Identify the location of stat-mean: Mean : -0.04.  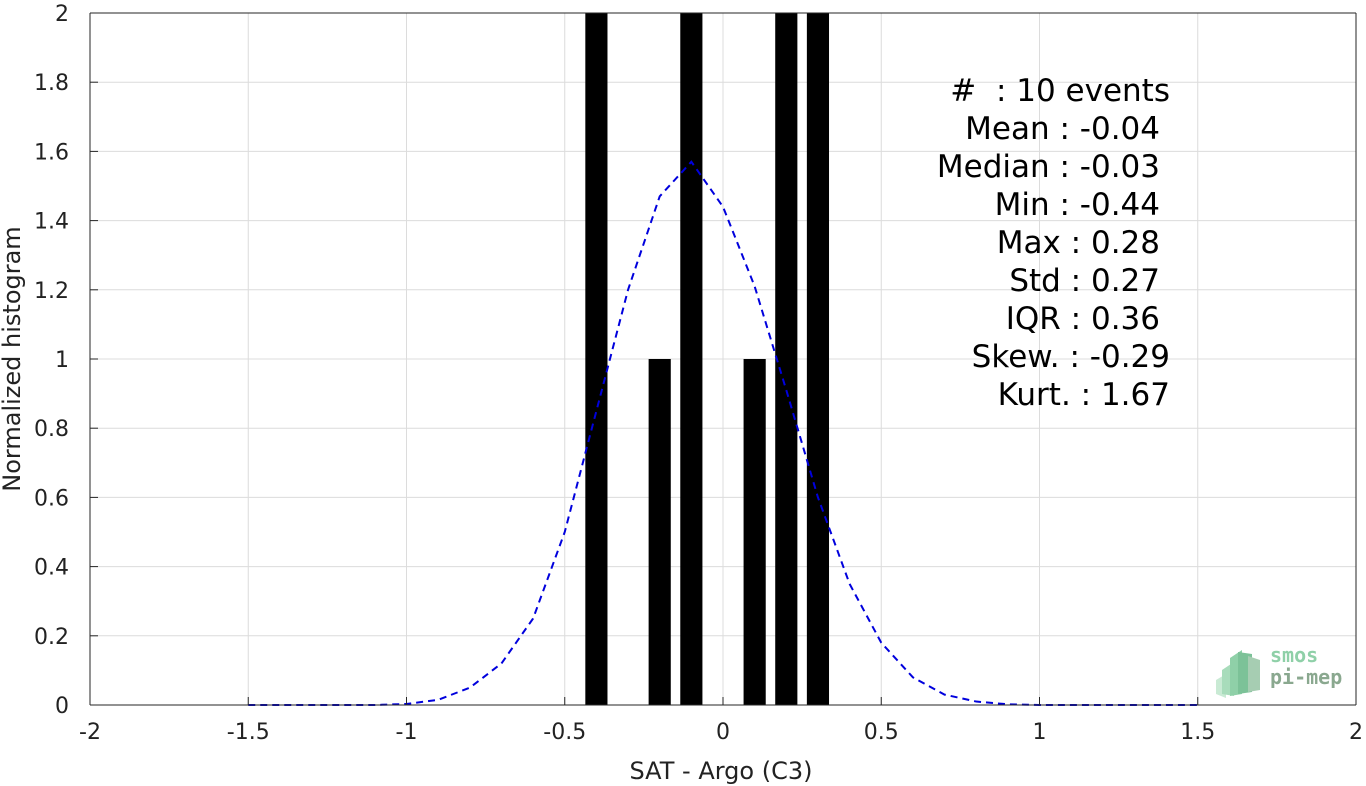
(1062, 129).